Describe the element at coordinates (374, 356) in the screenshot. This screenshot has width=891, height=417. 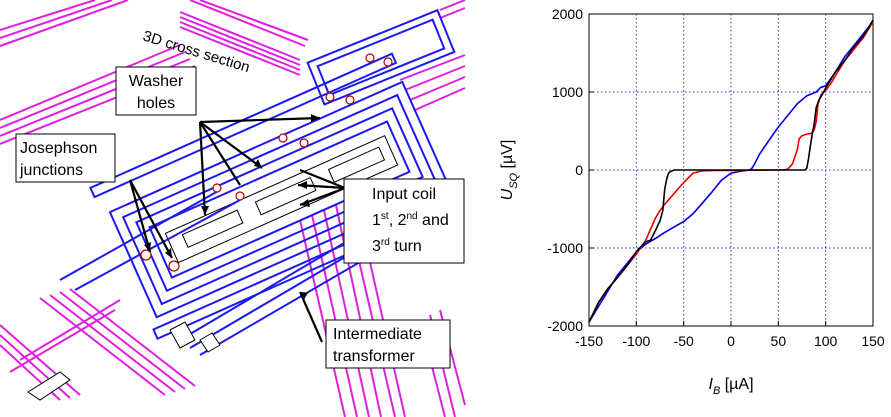
I see `intermediate-label-2: transformer` at that location.